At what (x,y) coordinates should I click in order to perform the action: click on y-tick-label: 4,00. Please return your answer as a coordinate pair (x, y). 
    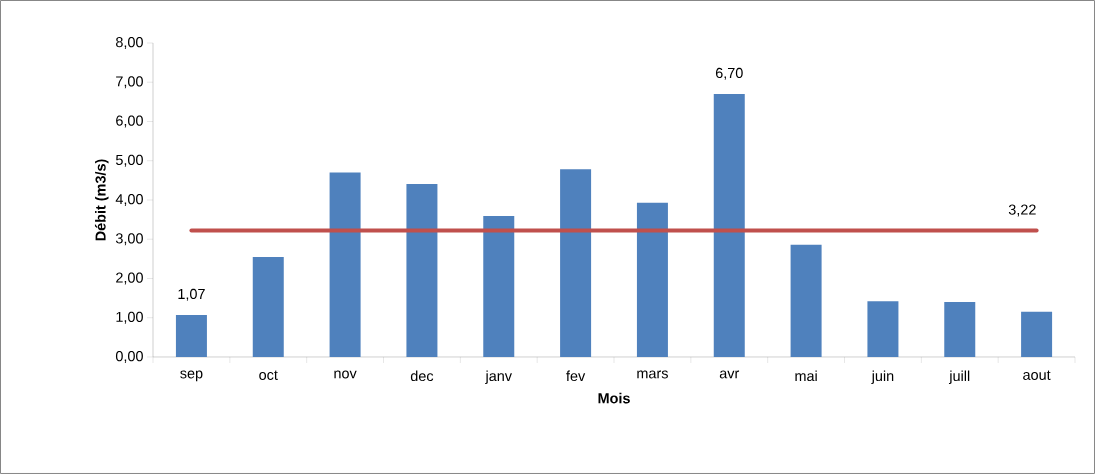
    Looking at the image, I should click on (129, 200).